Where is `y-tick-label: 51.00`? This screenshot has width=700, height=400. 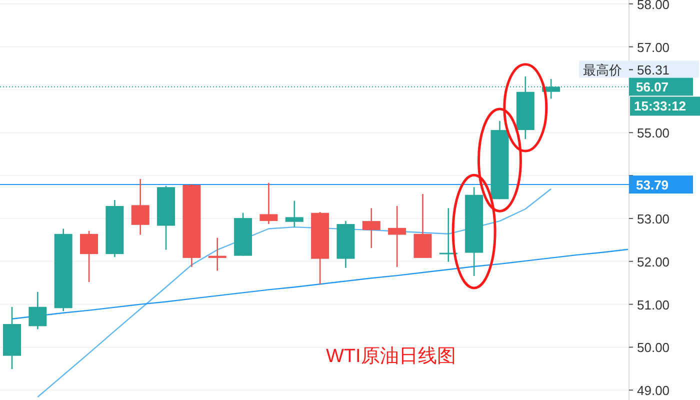 y-tick-label: 51.00 is located at coordinates (653, 304).